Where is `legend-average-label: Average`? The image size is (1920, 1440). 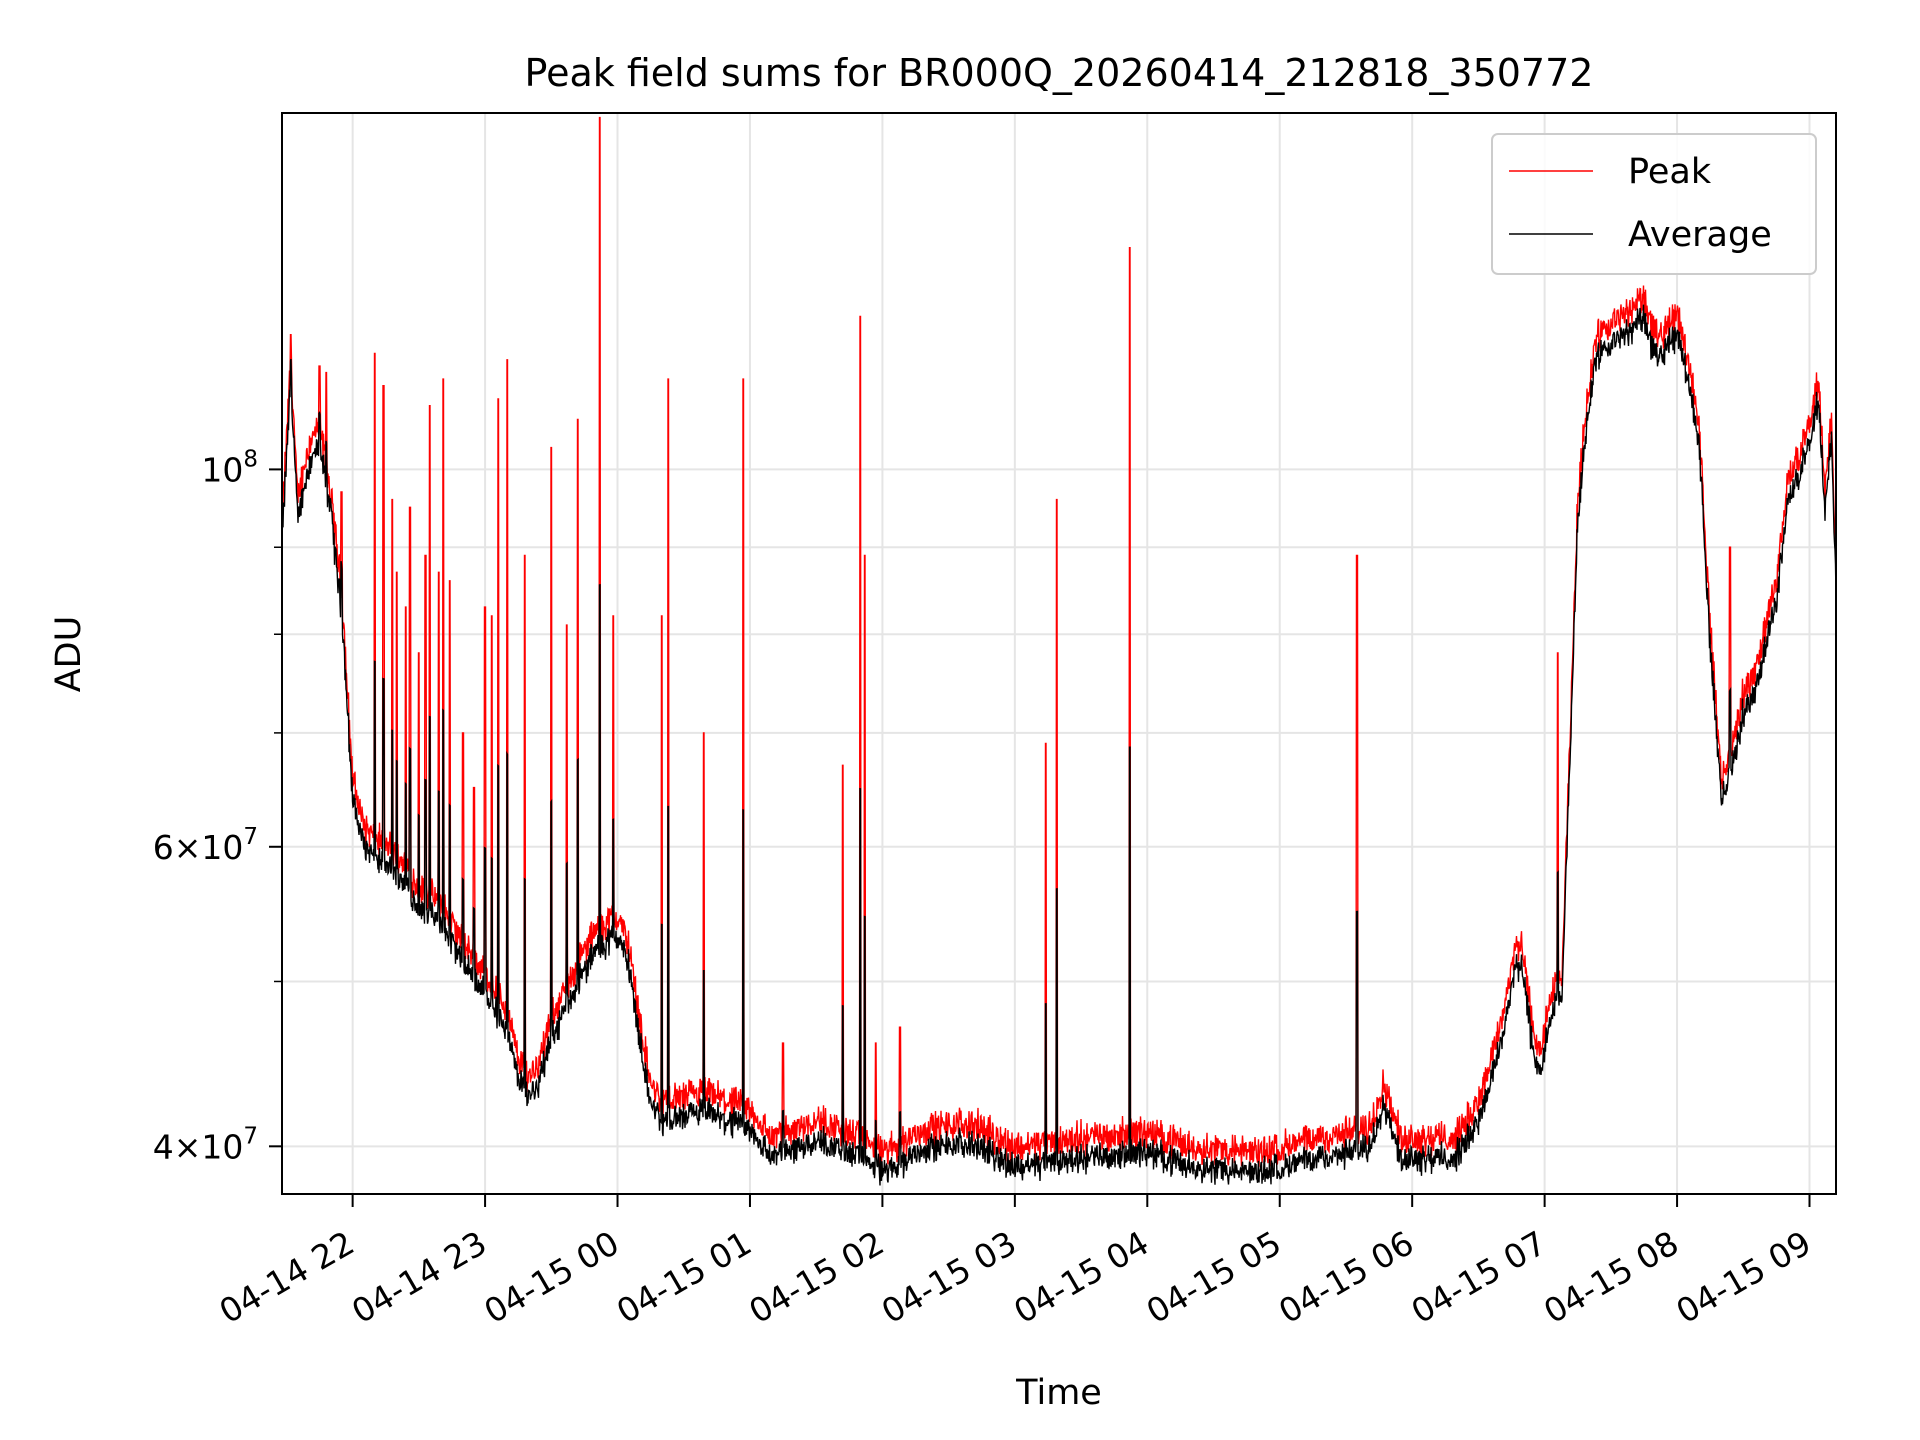 legend-average-label: Average is located at coordinates (1700, 235).